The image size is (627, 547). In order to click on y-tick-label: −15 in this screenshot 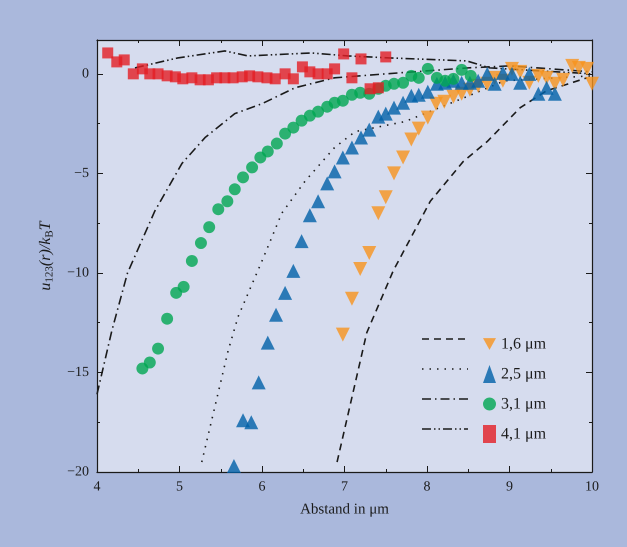, I will do `click(78, 372)`.